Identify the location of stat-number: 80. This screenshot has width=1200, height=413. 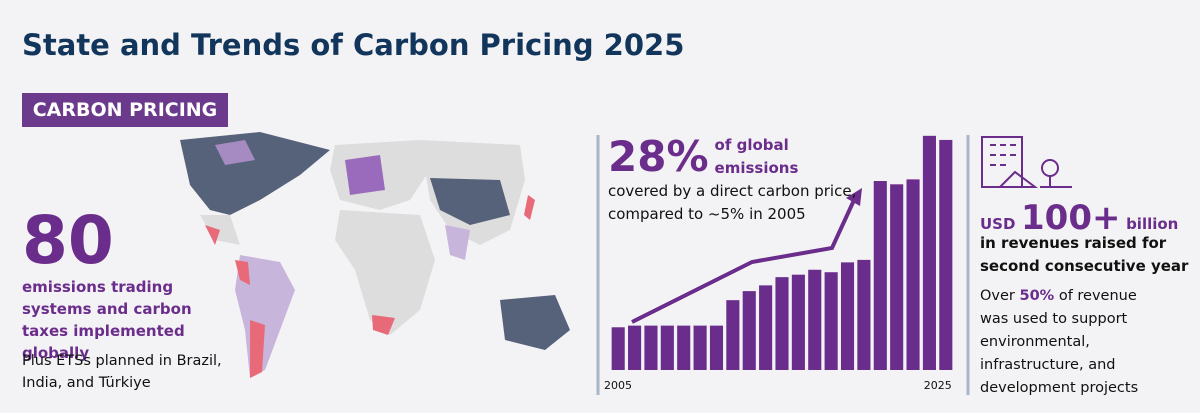
(68, 240).